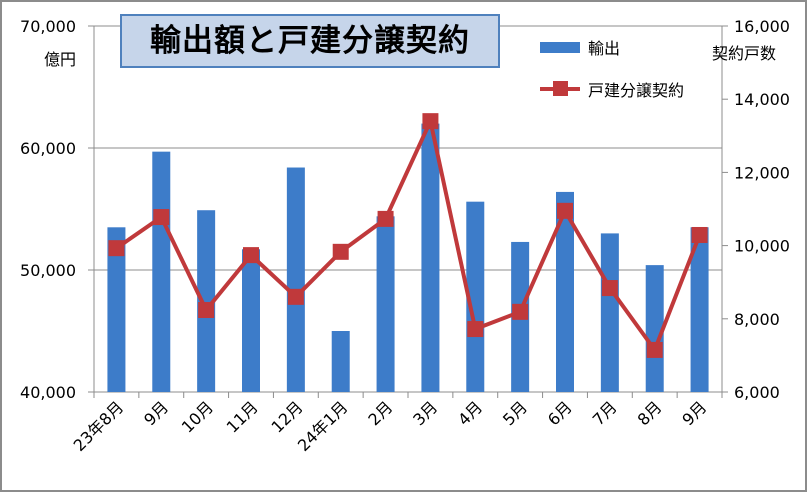  Describe the element at coordinates (48, 392) in the screenshot. I see `left-tick-label: 40,000` at that location.